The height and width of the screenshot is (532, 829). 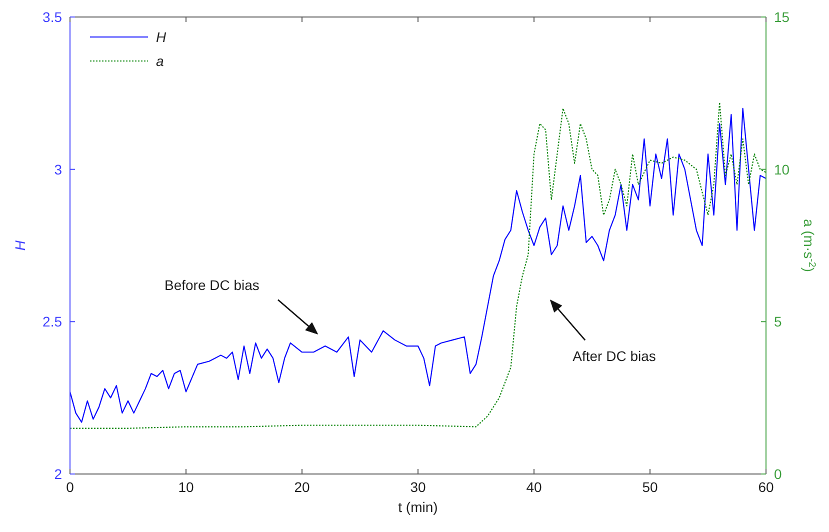 I want to click on y2-tick-label: 0, so click(x=778, y=474).